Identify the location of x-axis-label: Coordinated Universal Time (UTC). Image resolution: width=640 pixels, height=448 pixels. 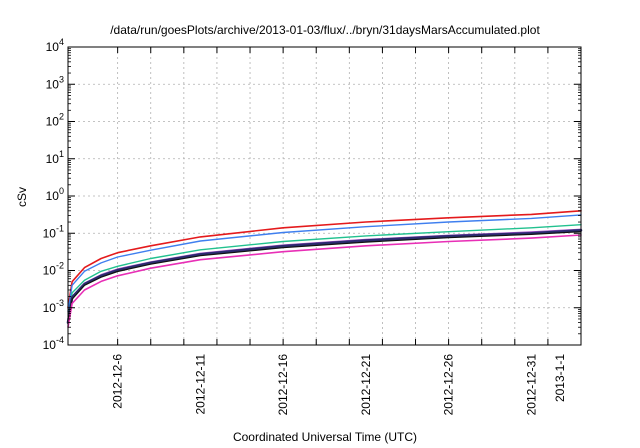
(325, 437).